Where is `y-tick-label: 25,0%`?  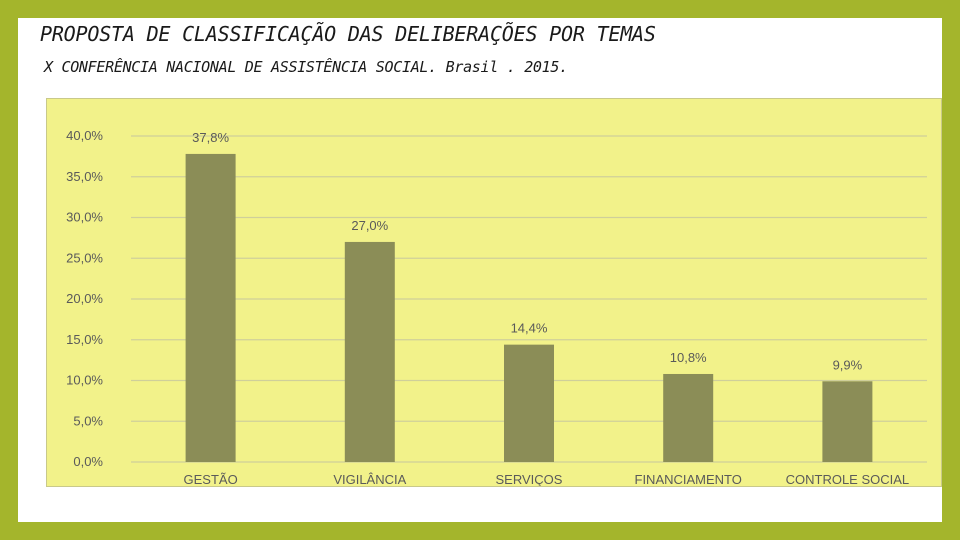
y-tick-label: 25,0% is located at coordinates (84, 257).